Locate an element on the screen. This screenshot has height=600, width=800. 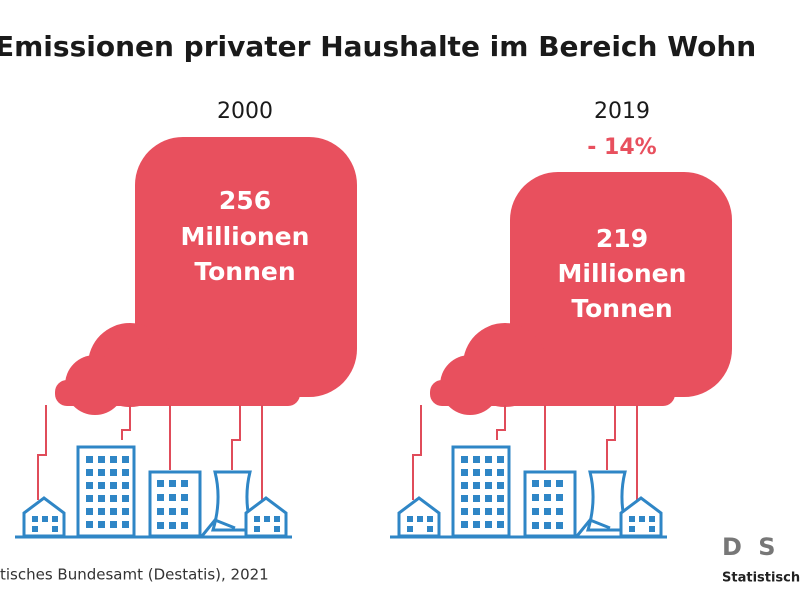
source: tisches Bundesamt (Destatis), 2021 is located at coordinates (134, 575).